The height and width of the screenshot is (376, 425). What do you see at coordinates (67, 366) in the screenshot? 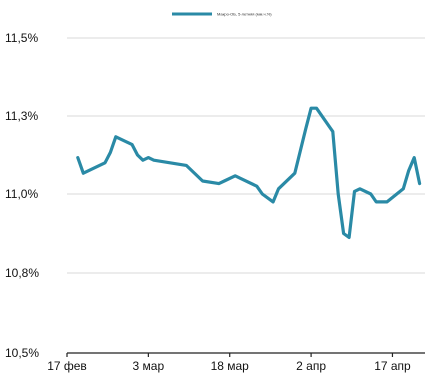
I see `x-tick-label: 17 фев` at bounding box center [67, 366].